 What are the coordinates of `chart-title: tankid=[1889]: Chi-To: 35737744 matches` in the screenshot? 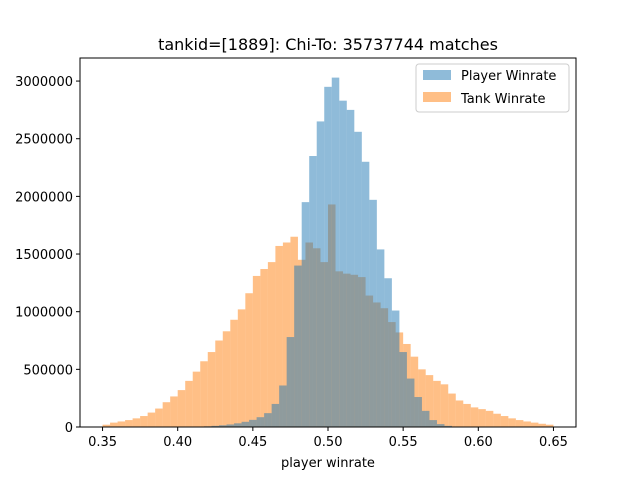 It's located at (328, 44).